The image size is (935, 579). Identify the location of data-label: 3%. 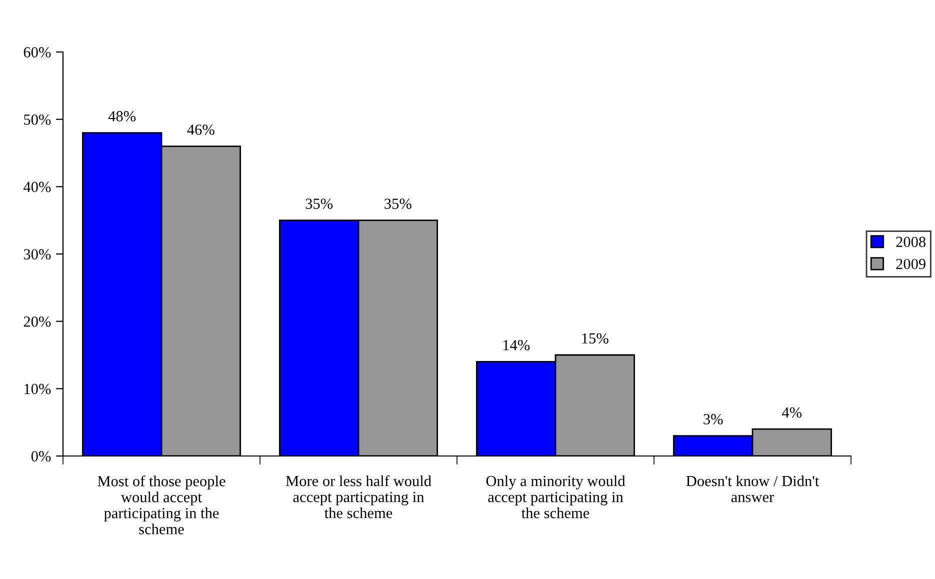
(713, 419).